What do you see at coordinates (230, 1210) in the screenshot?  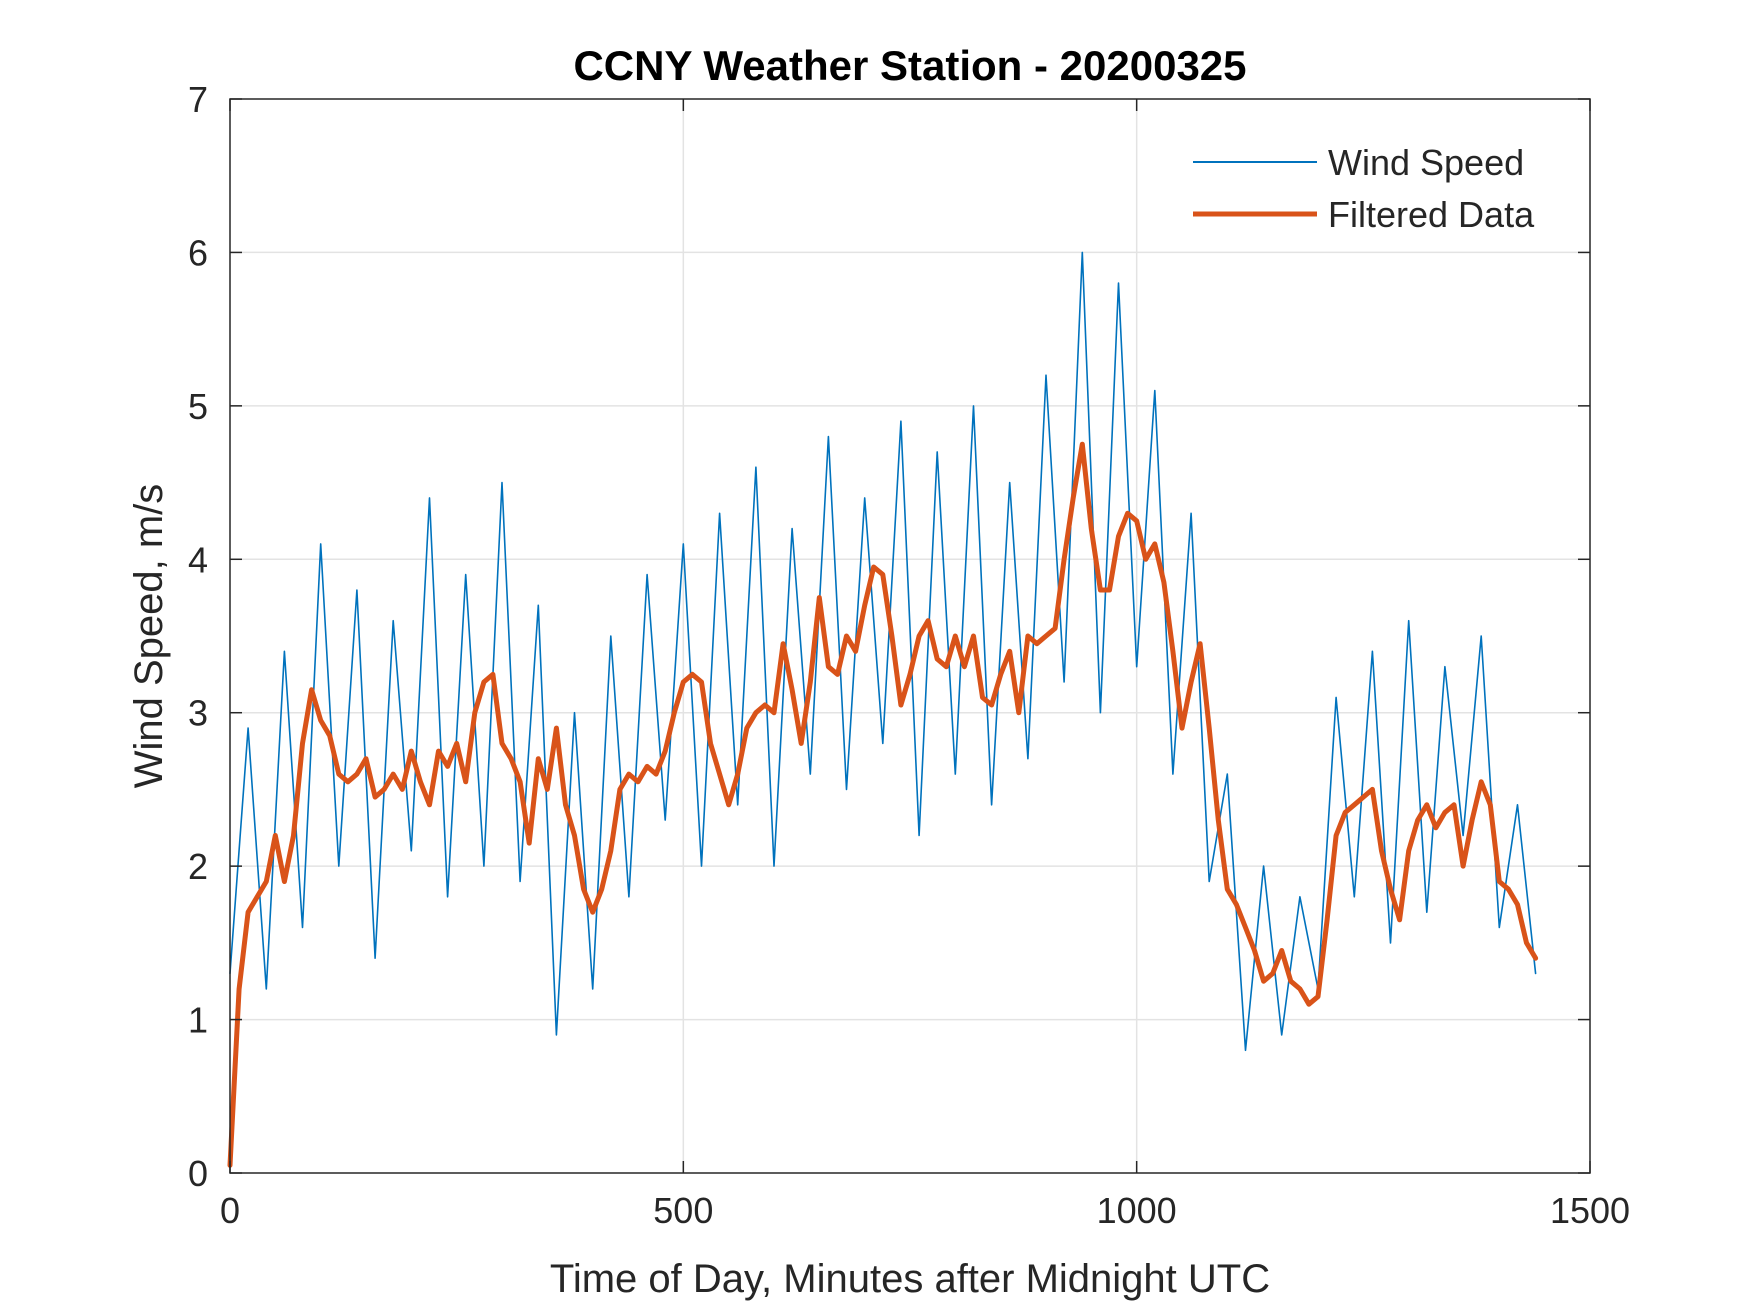 I see `x-tick-label: 0` at bounding box center [230, 1210].